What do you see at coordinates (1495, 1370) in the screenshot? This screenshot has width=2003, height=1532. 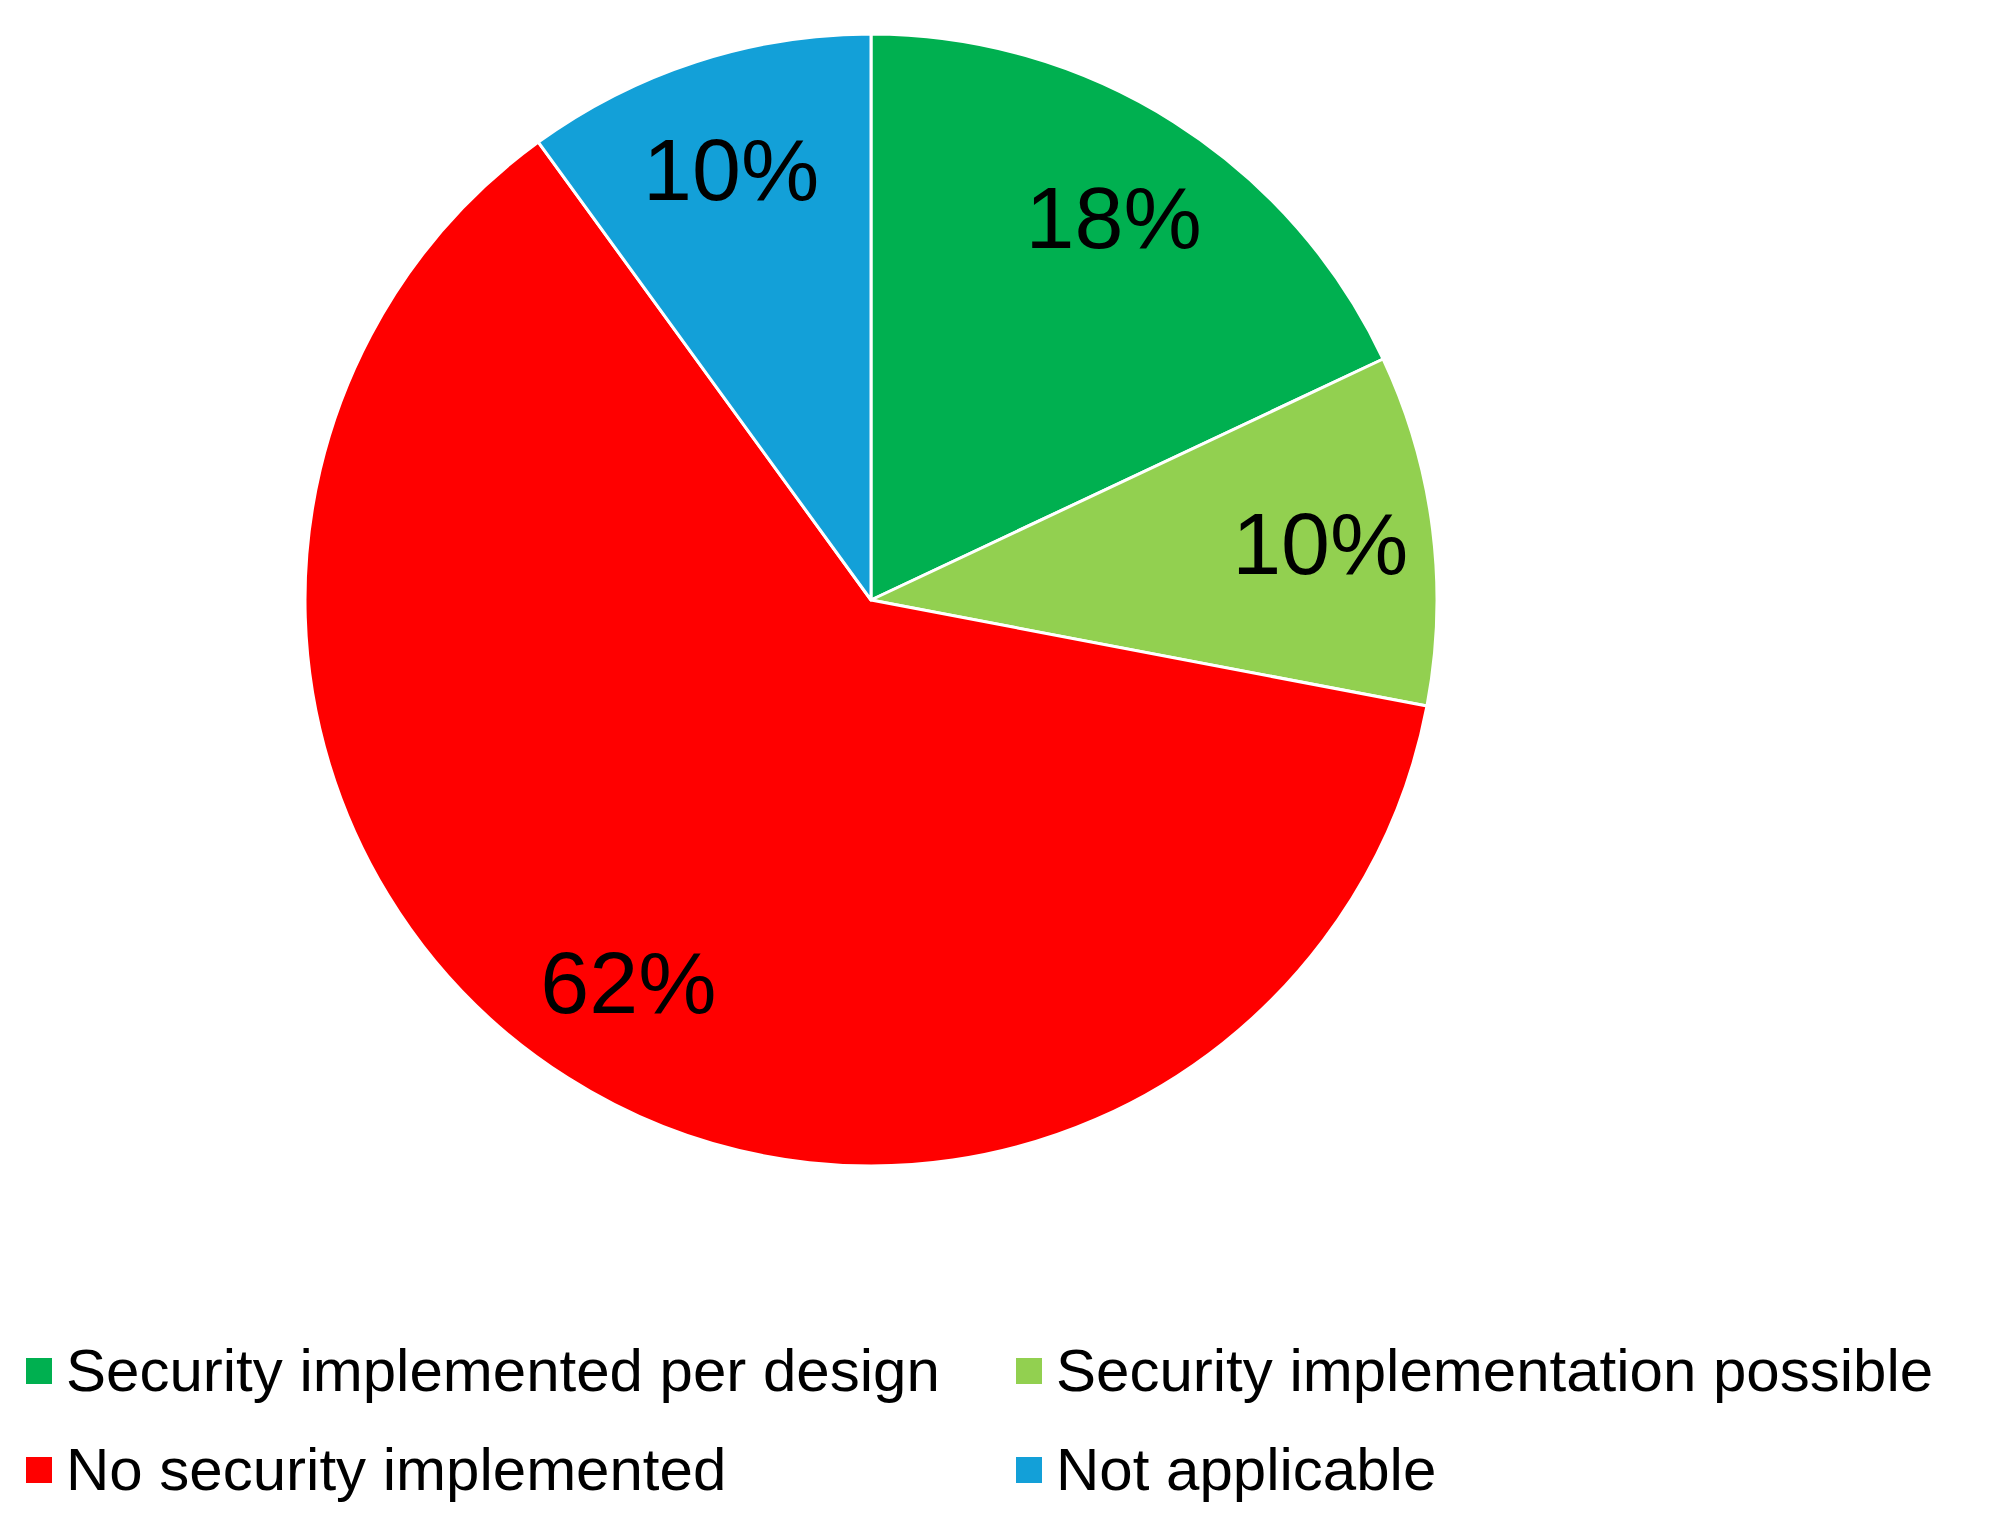 I see `legend-label: Security implementation possible` at bounding box center [1495, 1370].